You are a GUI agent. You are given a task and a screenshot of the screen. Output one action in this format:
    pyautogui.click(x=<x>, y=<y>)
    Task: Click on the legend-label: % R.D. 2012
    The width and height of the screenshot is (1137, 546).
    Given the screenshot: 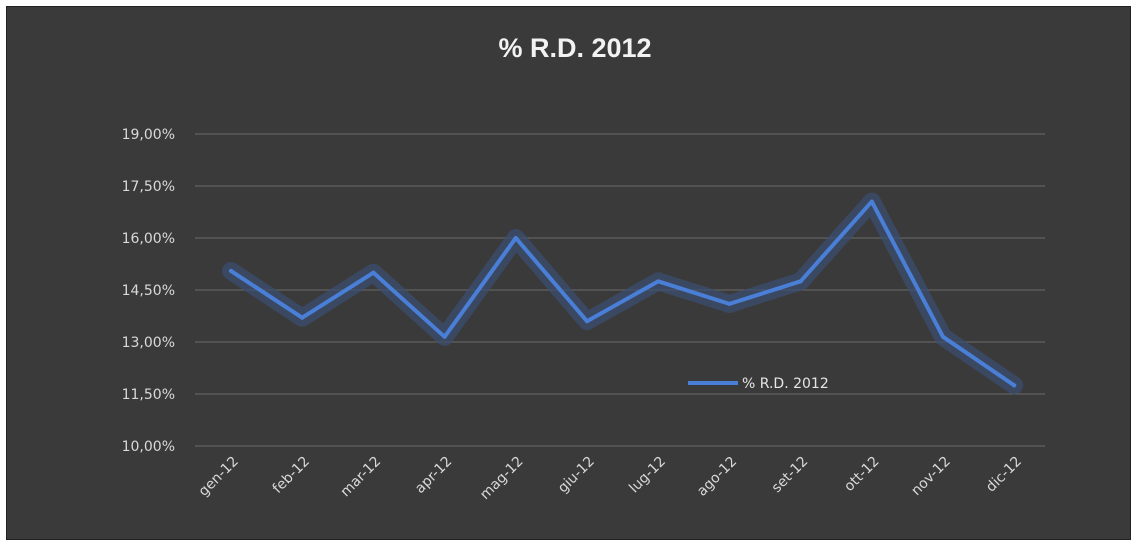 What is the action you would take?
    pyautogui.click(x=785, y=384)
    